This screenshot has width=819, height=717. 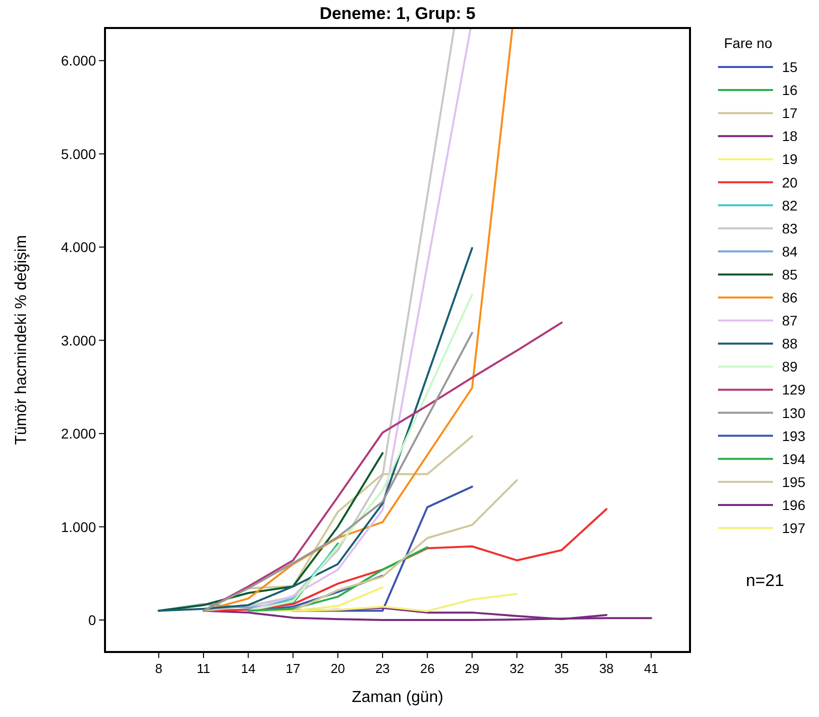 What do you see at coordinates (790, 159) in the screenshot?
I see `legend-label: 19` at bounding box center [790, 159].